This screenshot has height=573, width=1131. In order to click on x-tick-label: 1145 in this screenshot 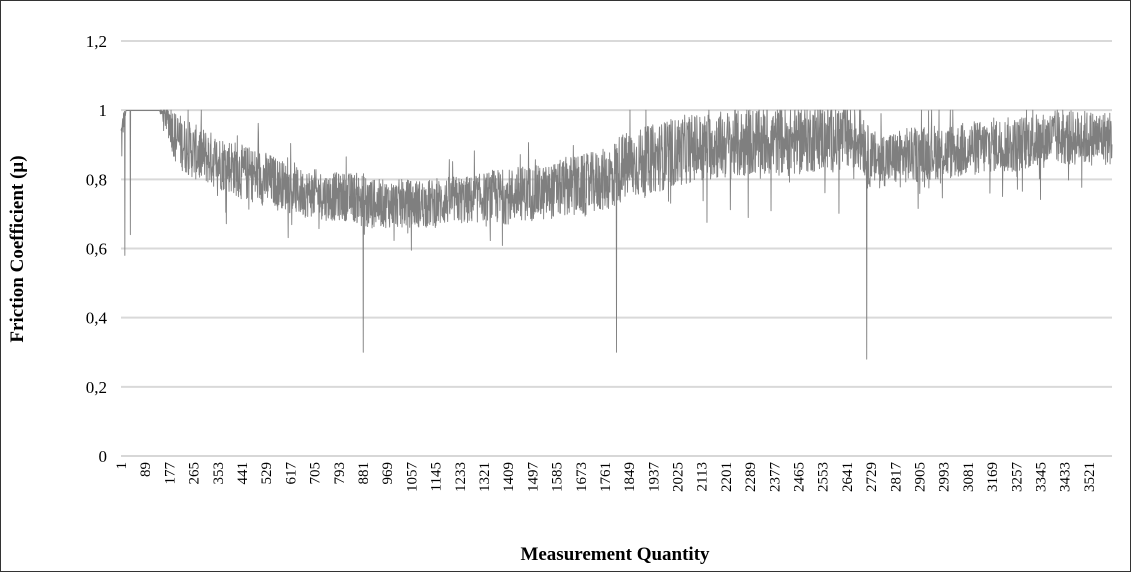, I will do `click(437, 476)`.